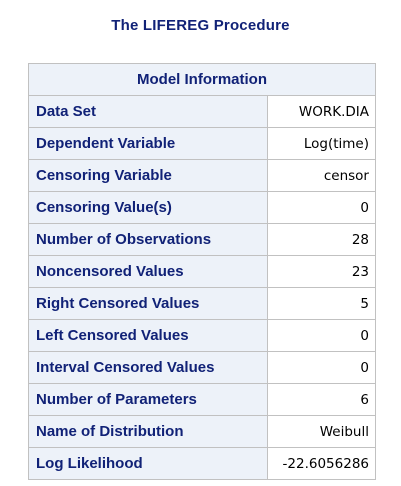 The image size is (401, 486). I want to click on table-row: Noncensored Values 23, so click(202, 271).